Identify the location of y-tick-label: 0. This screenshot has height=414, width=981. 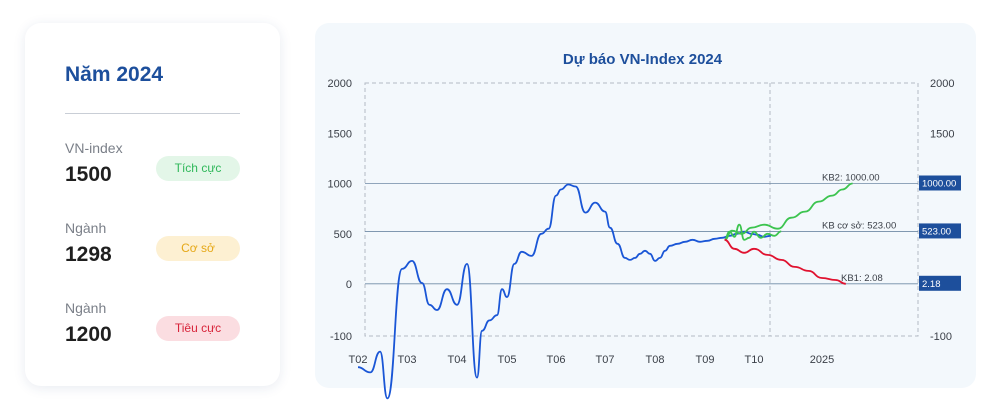
(349, 285).